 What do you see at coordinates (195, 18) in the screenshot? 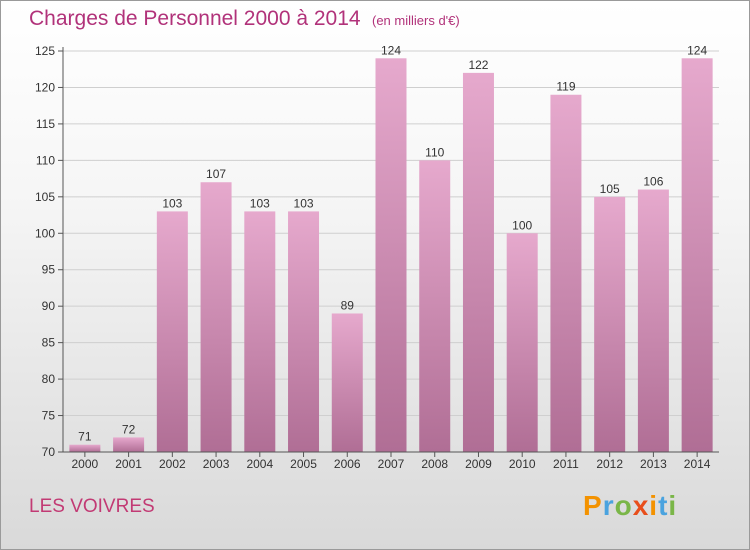
I see `chart-title: Charges de Personnel 2000 à 2014` at bounding box center [195, 18].